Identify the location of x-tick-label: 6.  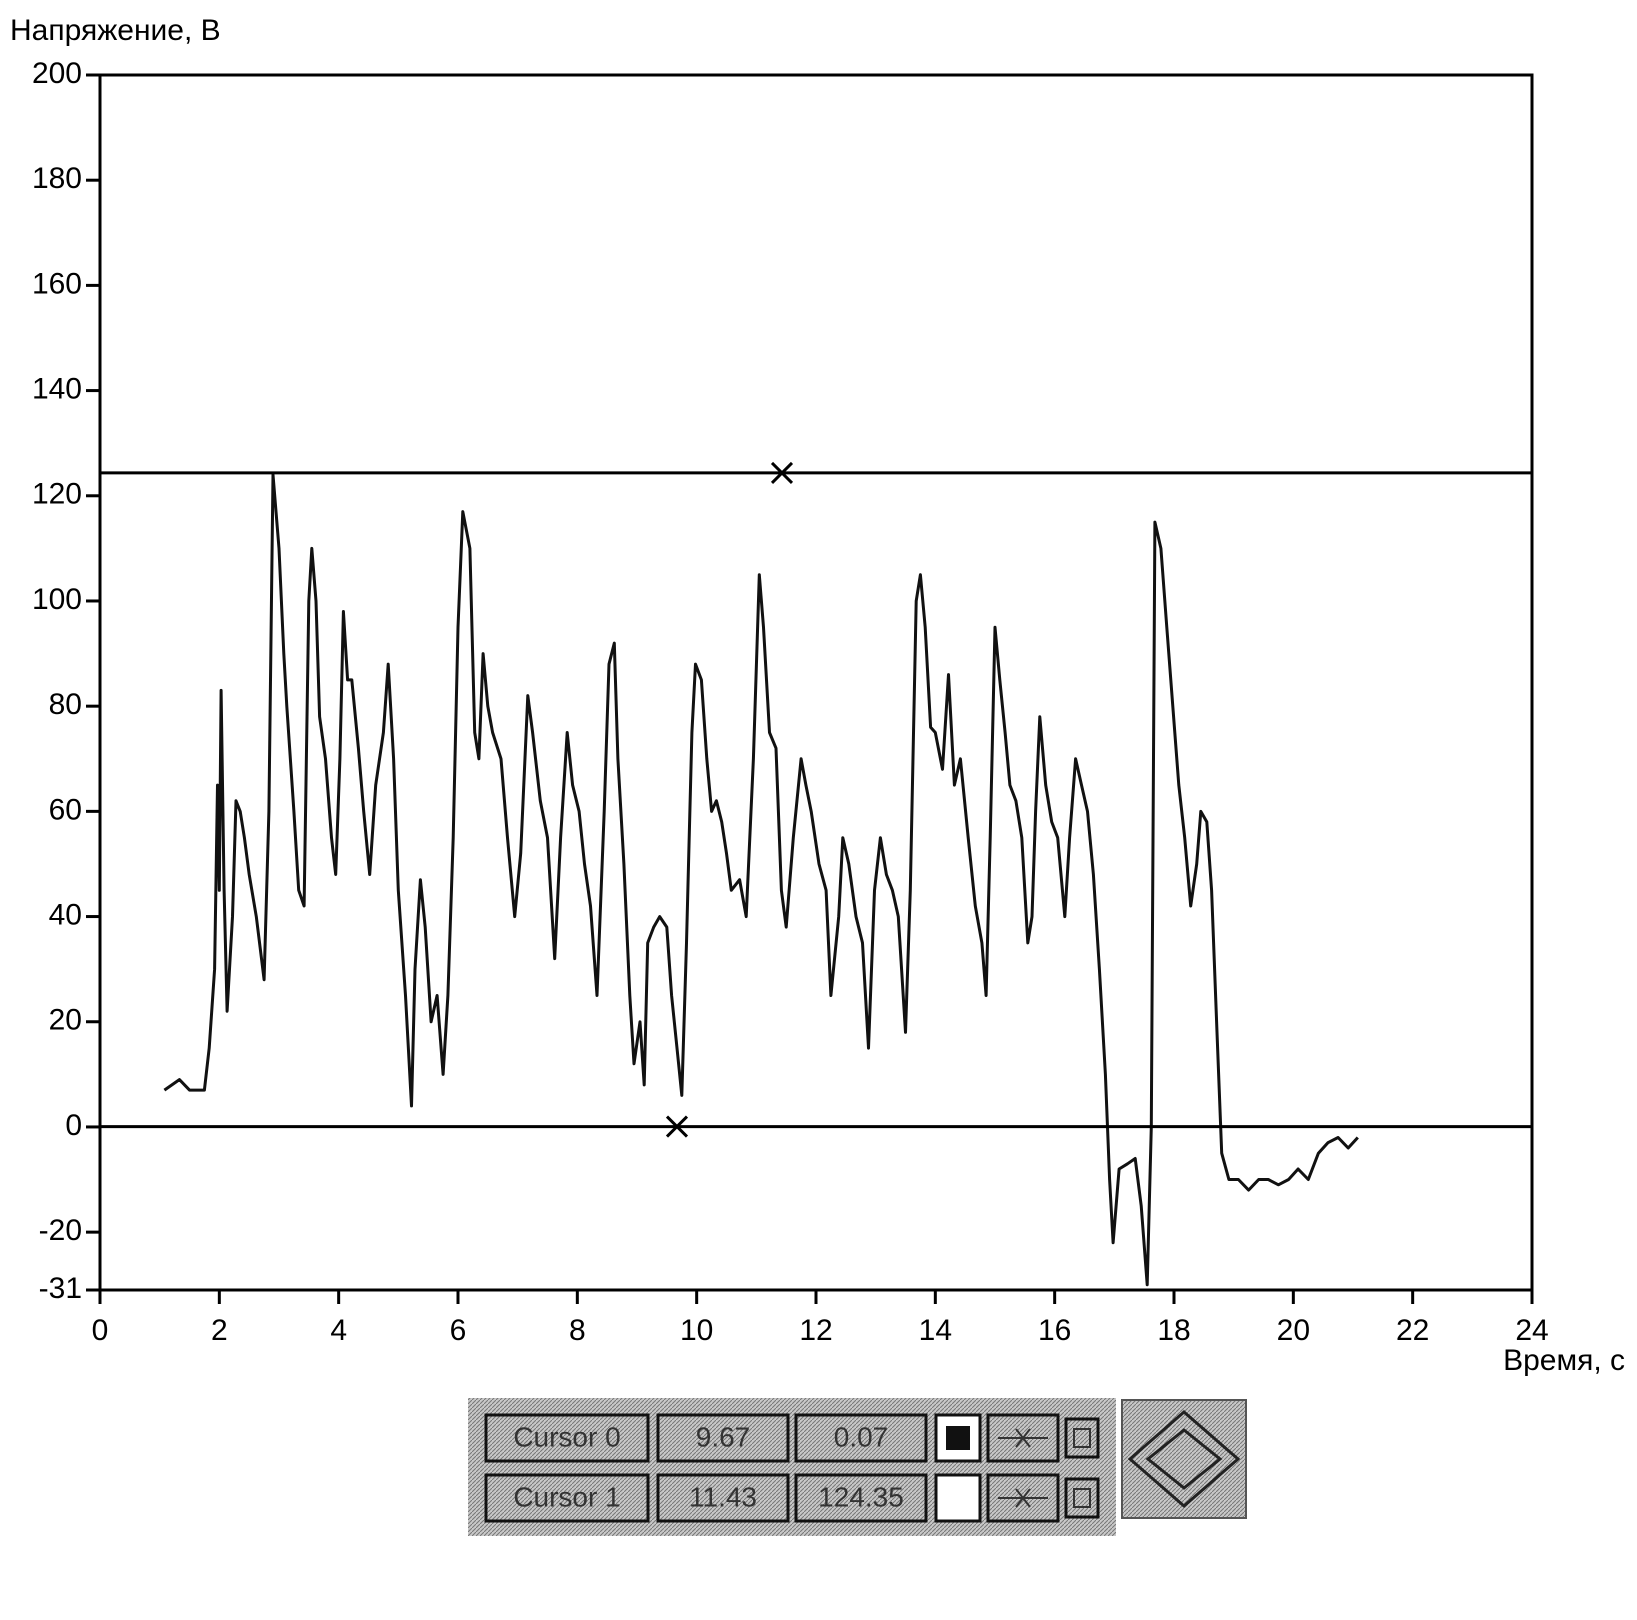
(458, 1330).